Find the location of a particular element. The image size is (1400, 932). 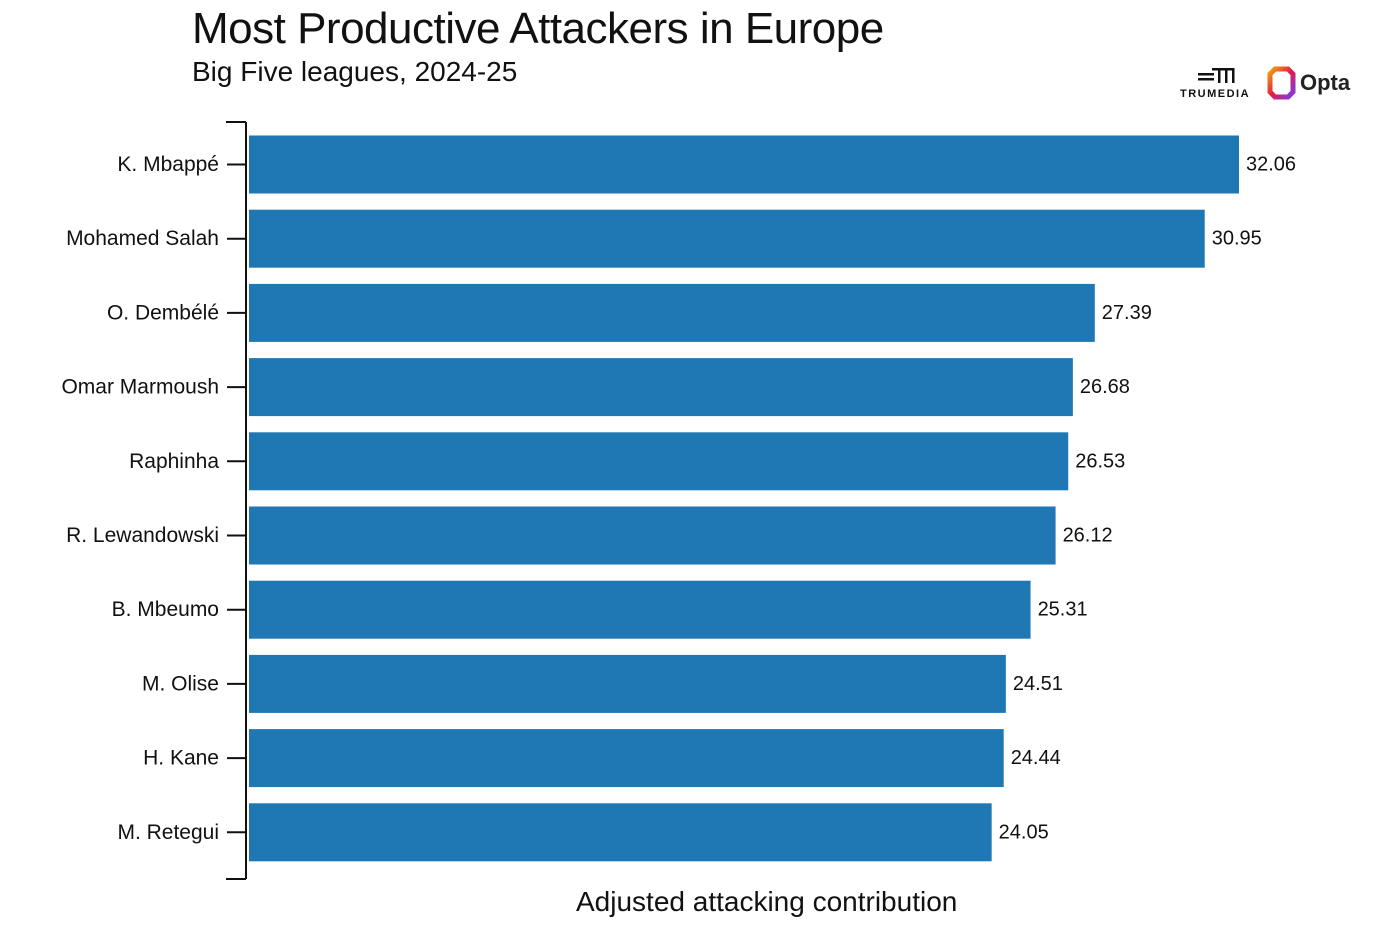

data-label: 30.95 is located at coordinates (1237, 239).